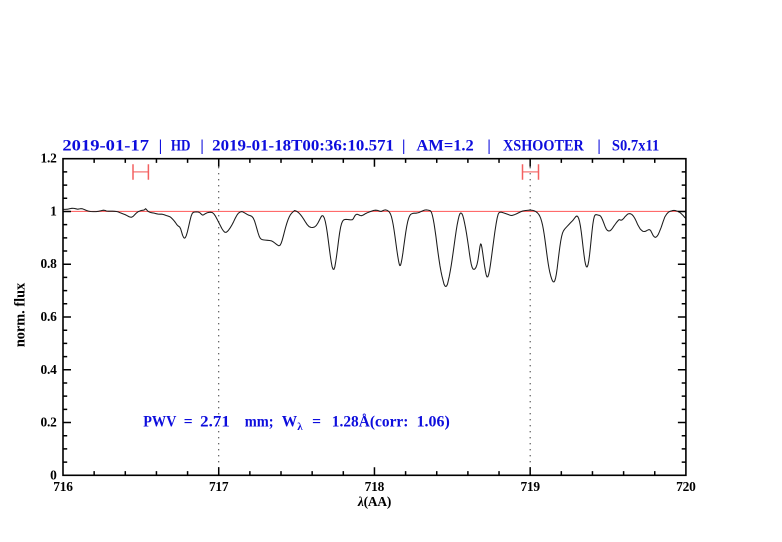  Describe the element at coordinates (219, 486) in the screenshot. I see `svg-text: 717` at that location.